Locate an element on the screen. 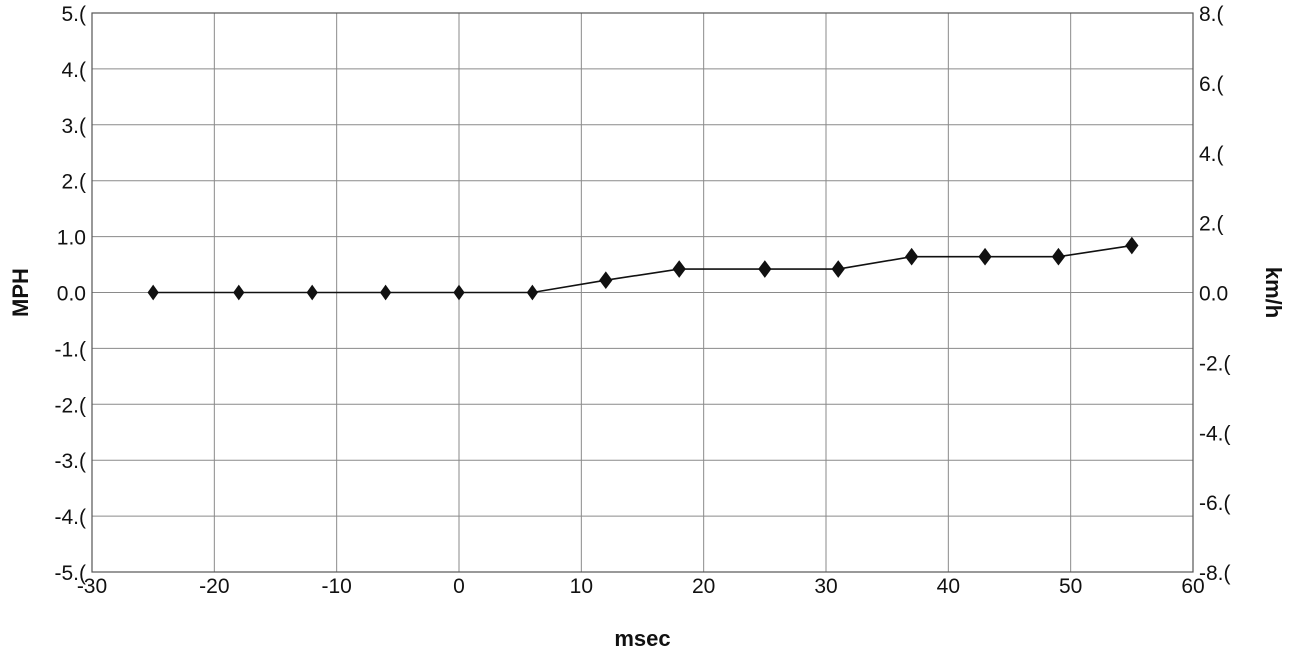 The width and height of the screenshot is (1291, 653). y2-tick-label: 4.( is located at coordinates (1211, 154).